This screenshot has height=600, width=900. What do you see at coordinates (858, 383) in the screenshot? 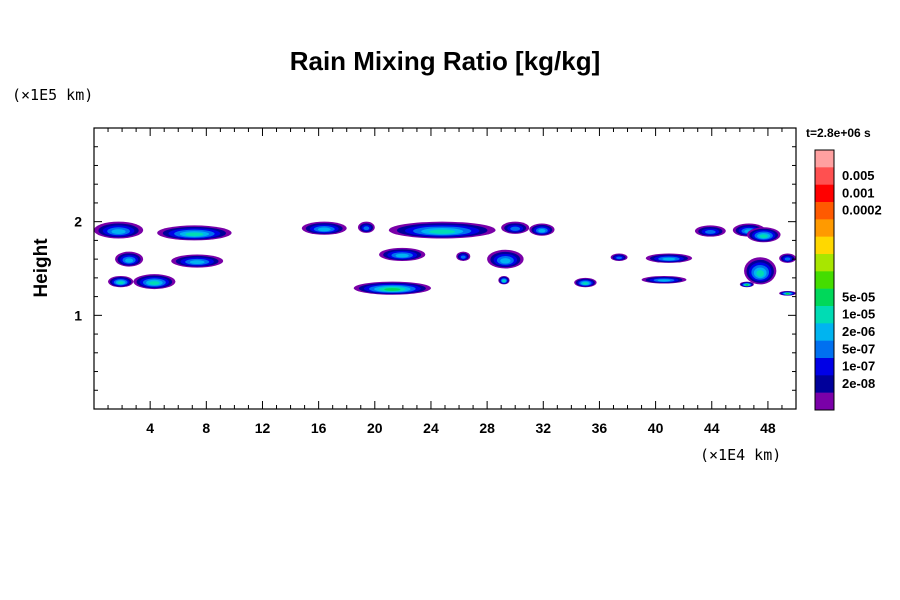
I see `colorbar-label: 2e-08` at bounding box center [858, 383].